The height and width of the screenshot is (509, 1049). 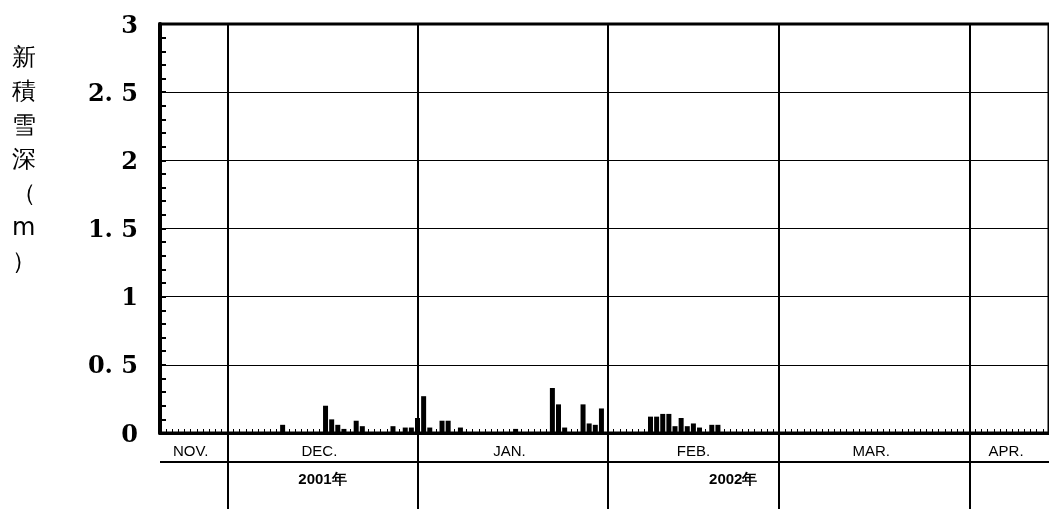 What do you see at coordinates (129, 297) in the screenshot?
I see `y-tick-label: 1` at bounding box center [129, 297].